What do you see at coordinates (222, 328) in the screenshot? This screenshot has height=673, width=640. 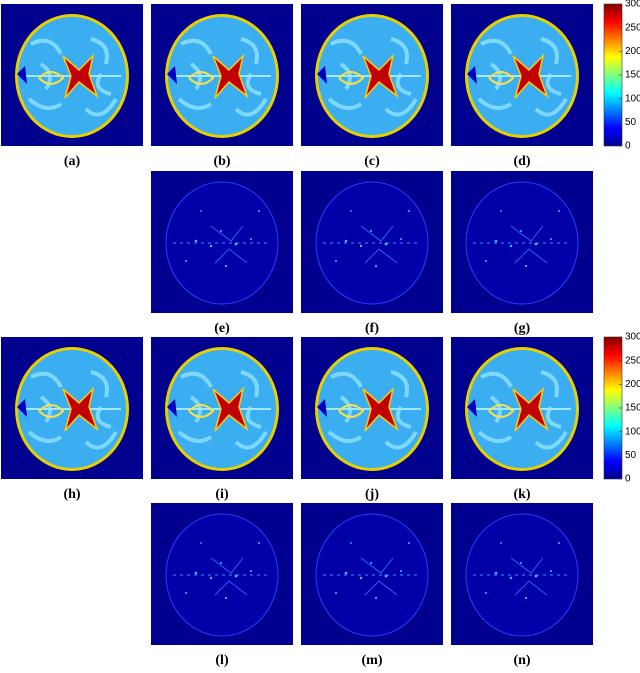 I see `panel-label: (e)` at bounding box center [222, 328].